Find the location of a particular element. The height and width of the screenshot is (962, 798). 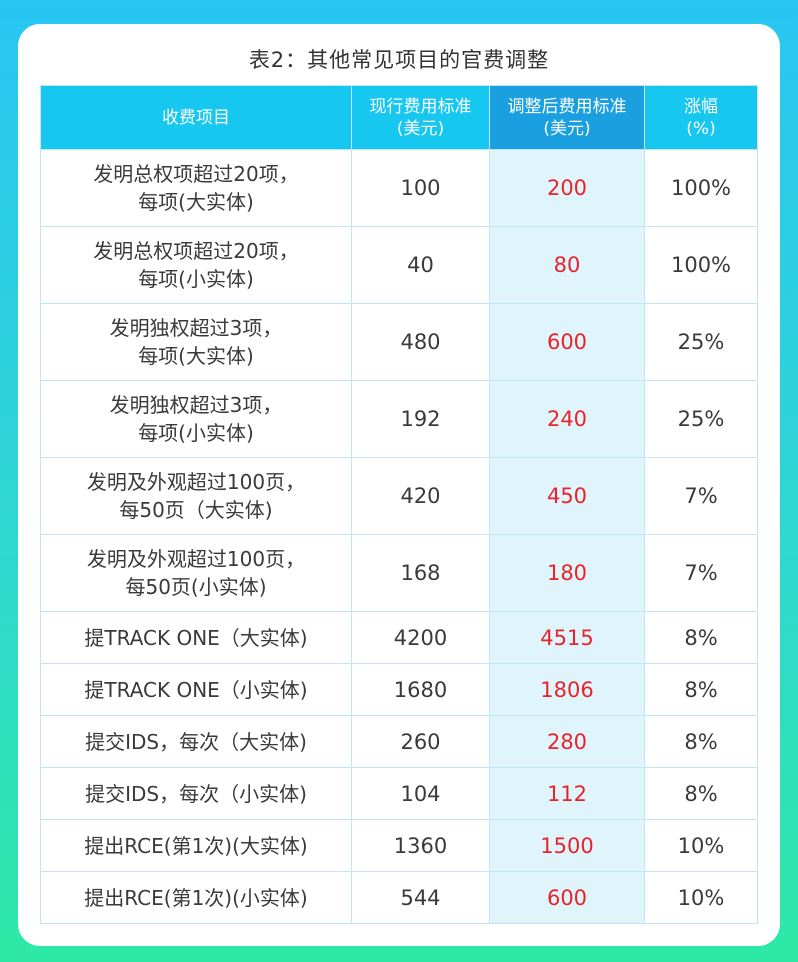

adjusted-cell: 450 is located at coordinates (567, 496).